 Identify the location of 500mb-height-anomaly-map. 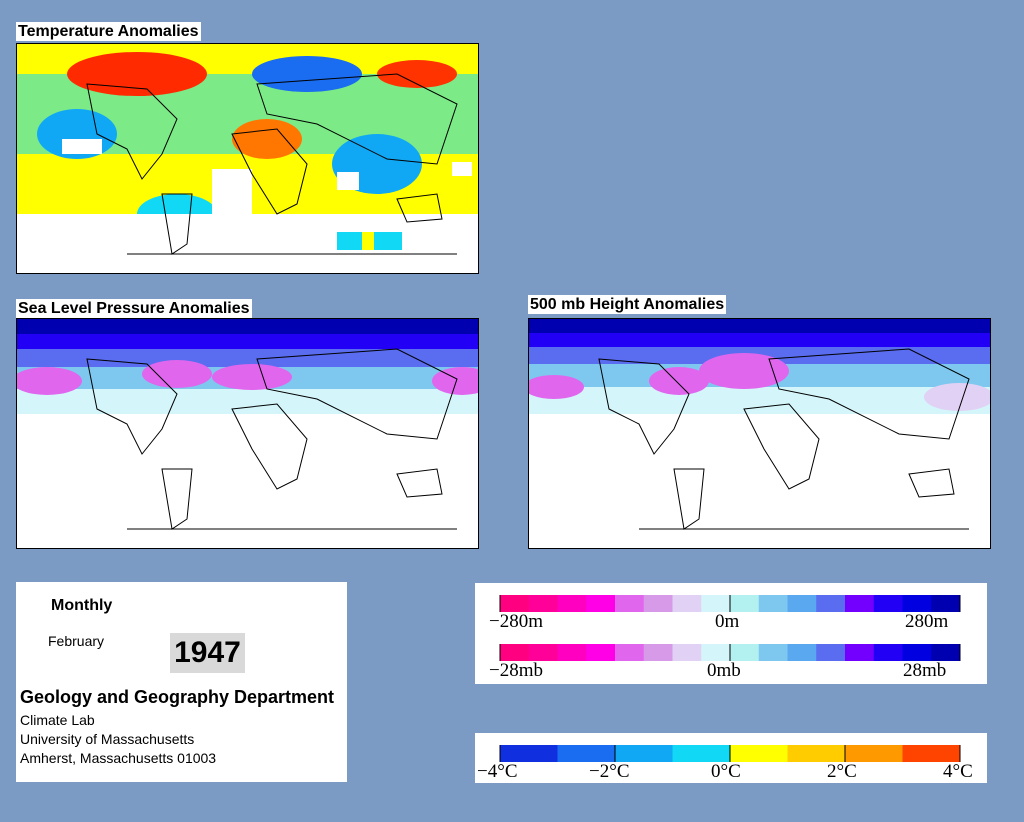
(759, 433).